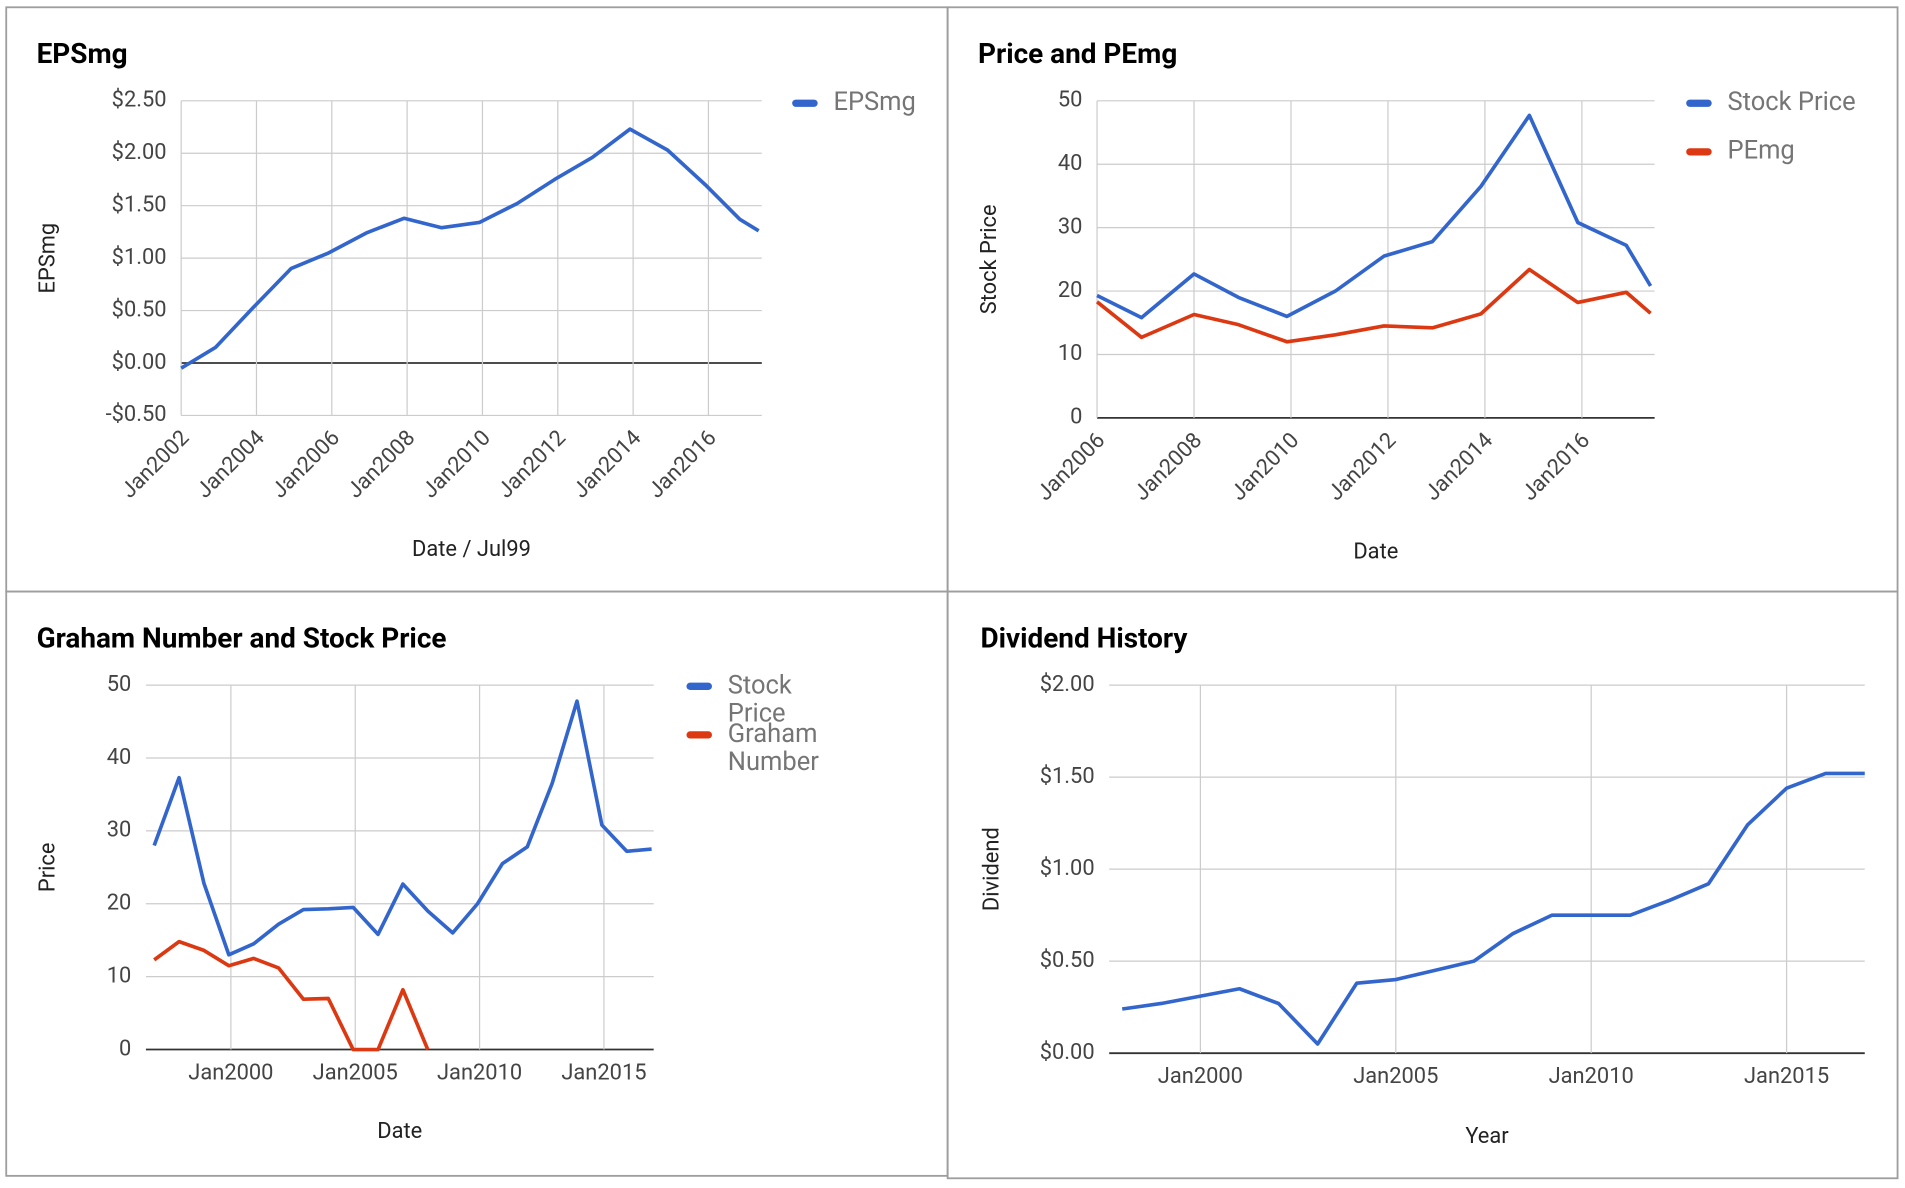 The image size is (1905, 1188). What do you see at coordinates (1077, 53) in the screenshot?
I see `chart-title: Price and PEmg` at bounding box center [1077, 53].